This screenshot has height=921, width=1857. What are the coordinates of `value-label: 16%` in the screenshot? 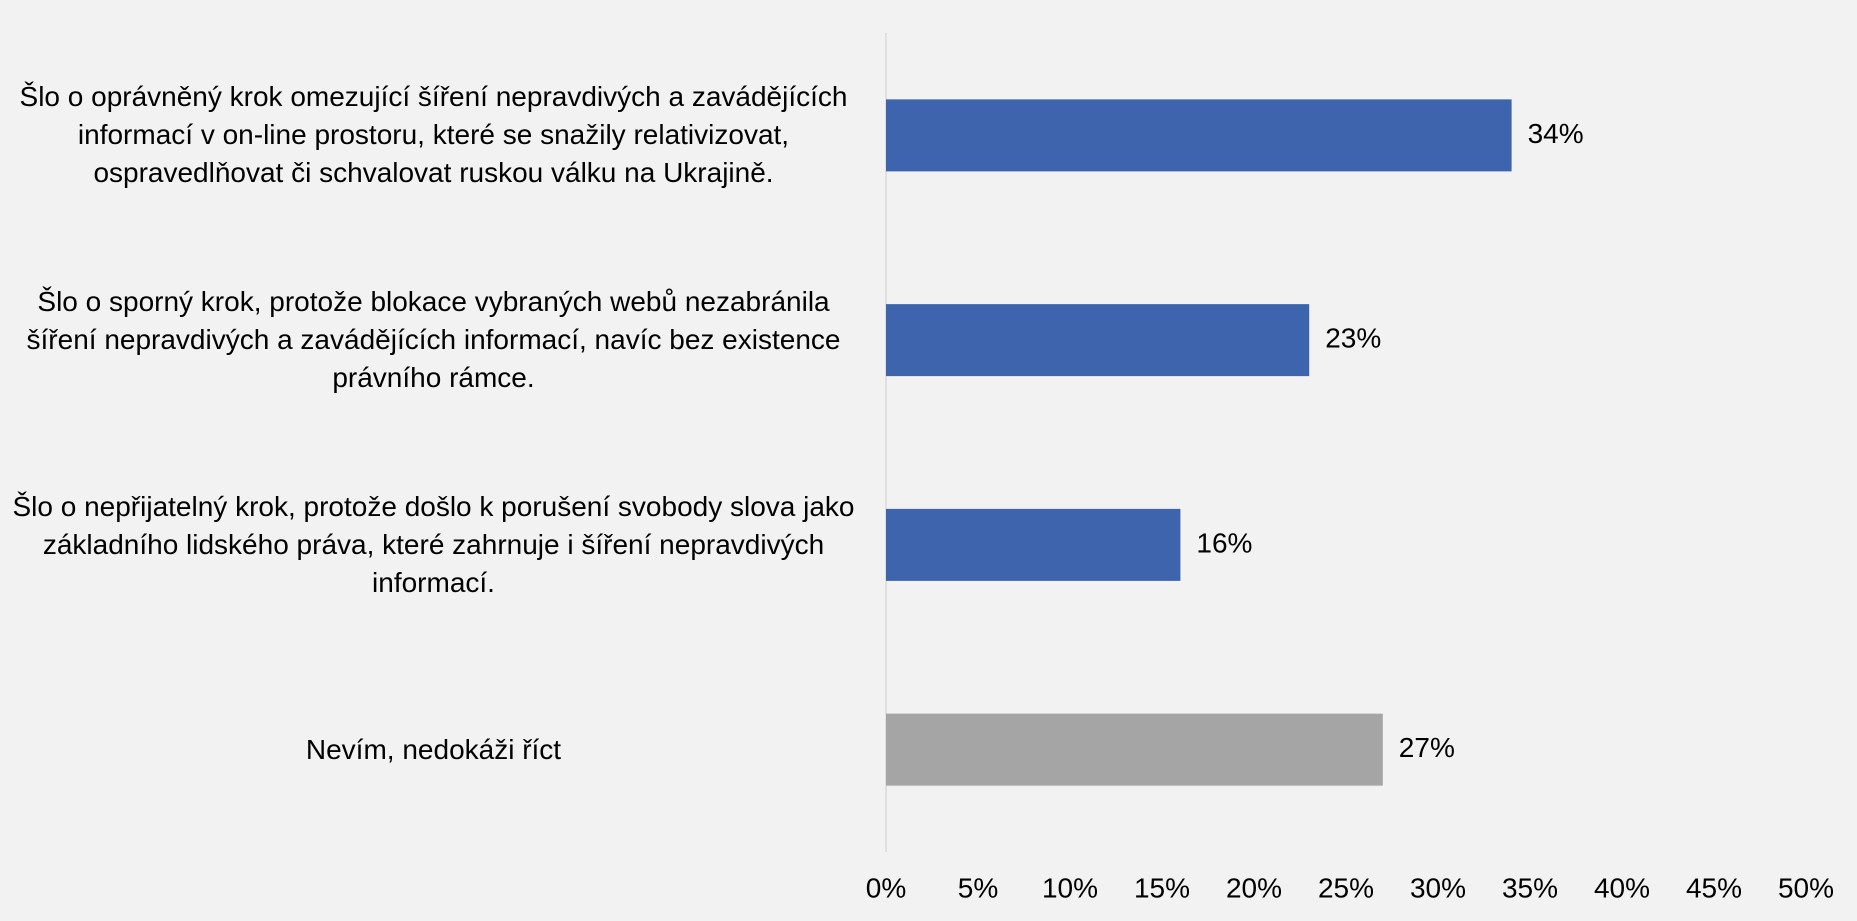 It's located at (1224, 542).